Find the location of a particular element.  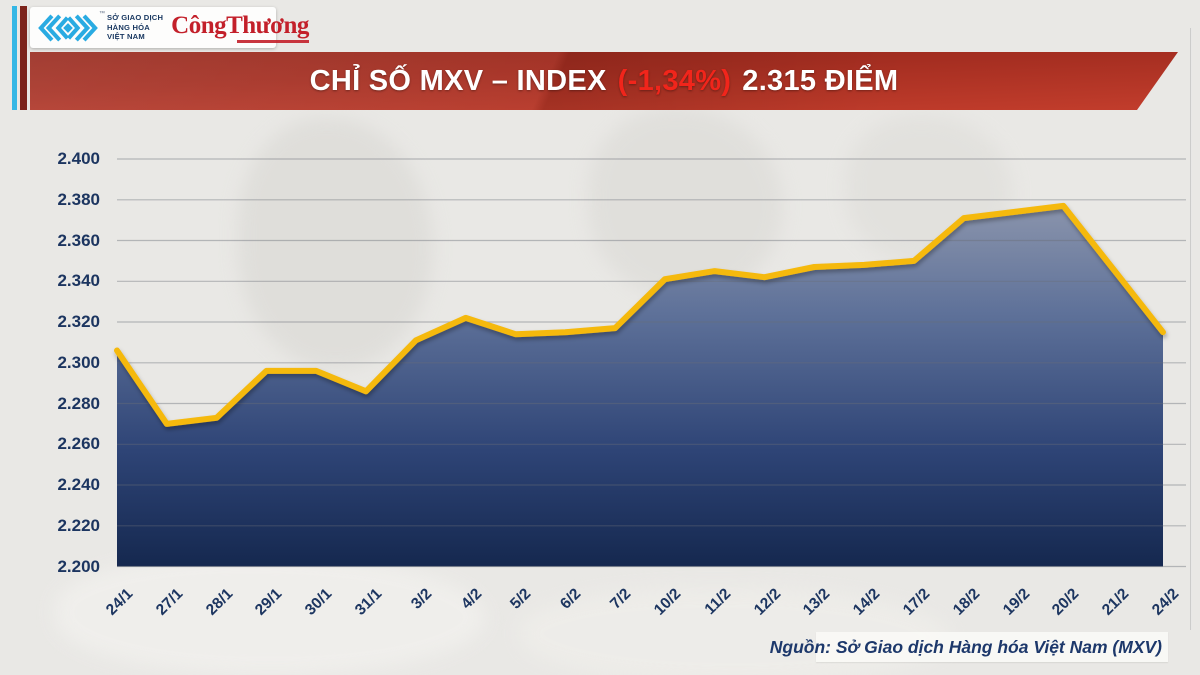

source-note-strip is located at coordinates (992, 647).